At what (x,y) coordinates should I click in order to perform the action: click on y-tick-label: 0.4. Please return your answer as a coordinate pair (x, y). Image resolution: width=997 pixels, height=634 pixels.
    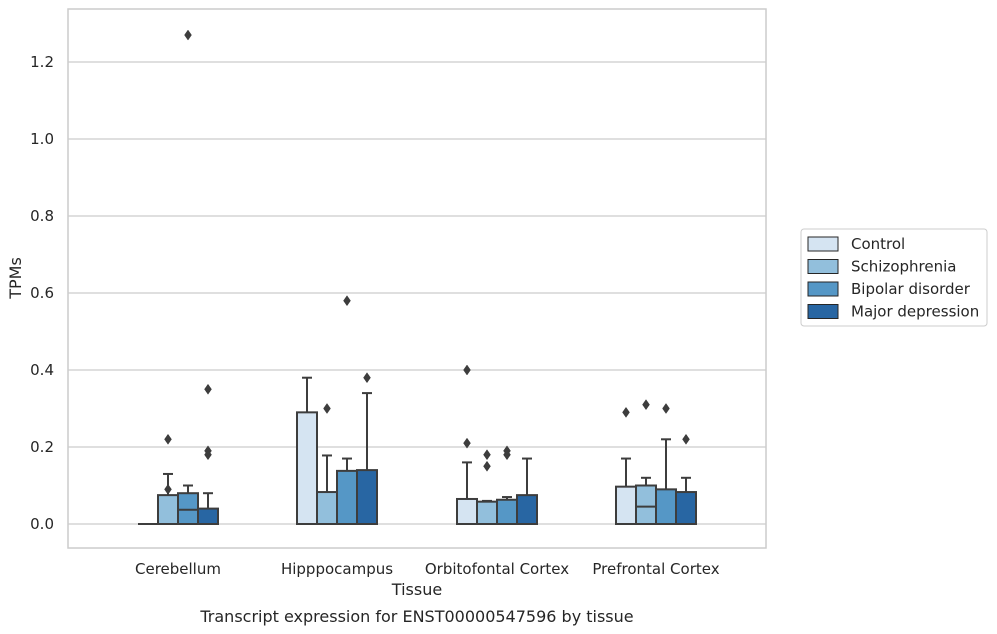
    Looking at the image, I should click on (42, 370).